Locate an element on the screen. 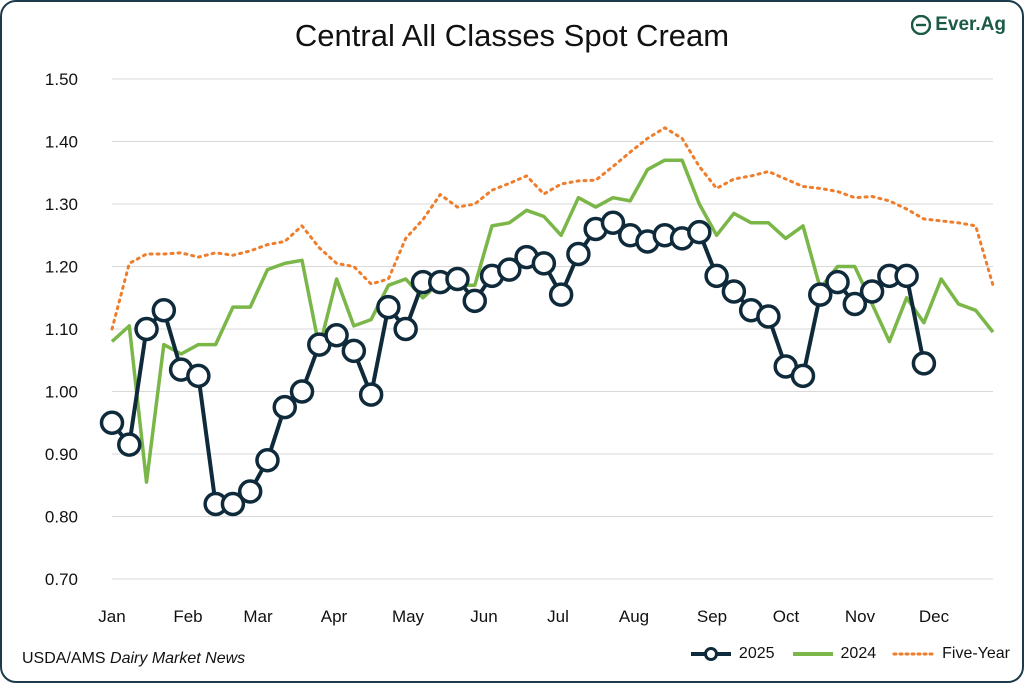  y-tick-label: 1.10 is located at coordinates (61, 329).